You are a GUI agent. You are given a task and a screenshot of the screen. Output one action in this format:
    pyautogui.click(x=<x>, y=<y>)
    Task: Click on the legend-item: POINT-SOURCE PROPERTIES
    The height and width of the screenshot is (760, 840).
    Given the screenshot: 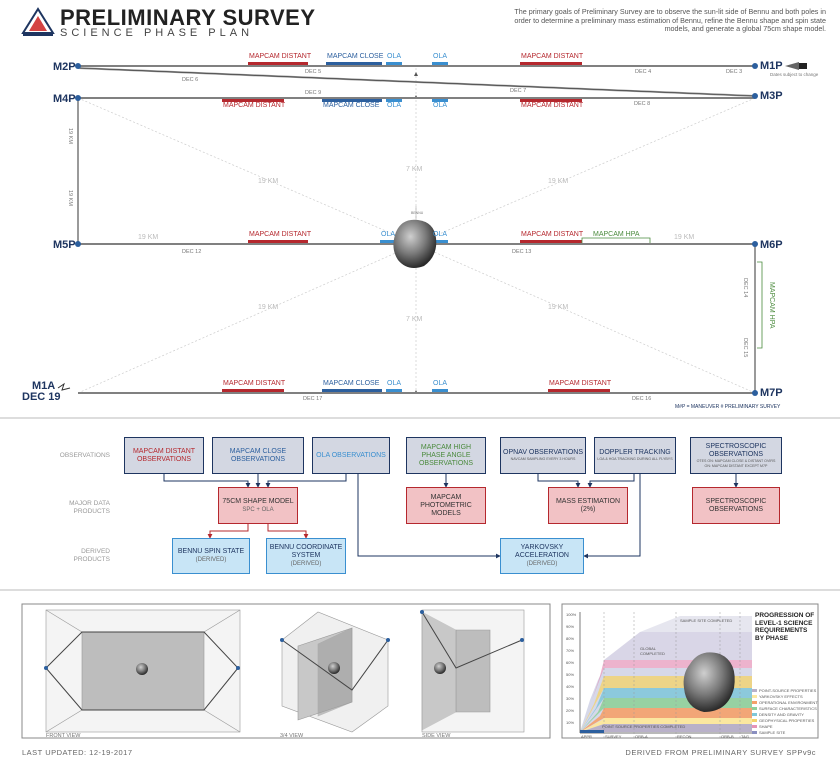 What is the action you would take?
    pyautogui.click(x=788, y=690)
    